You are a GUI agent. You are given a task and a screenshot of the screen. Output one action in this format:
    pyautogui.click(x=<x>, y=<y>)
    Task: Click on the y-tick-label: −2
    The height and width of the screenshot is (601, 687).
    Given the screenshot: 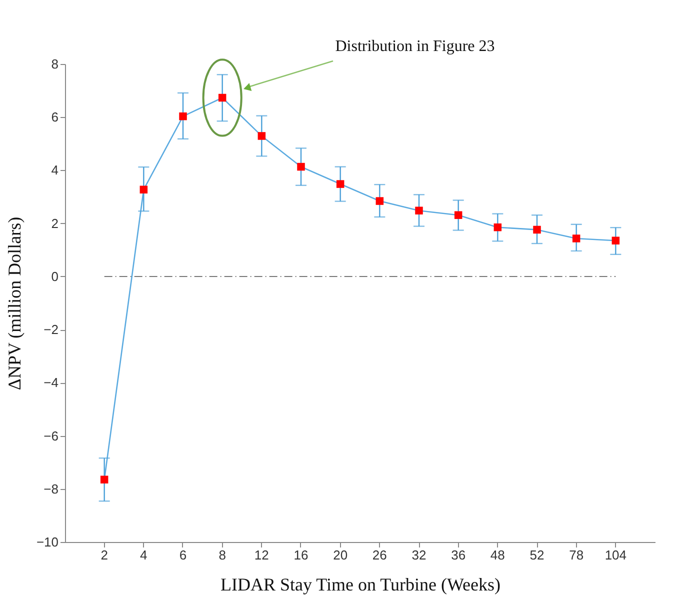 What is the action you would take?
    pyautogui.click(x=51, y=330)
    